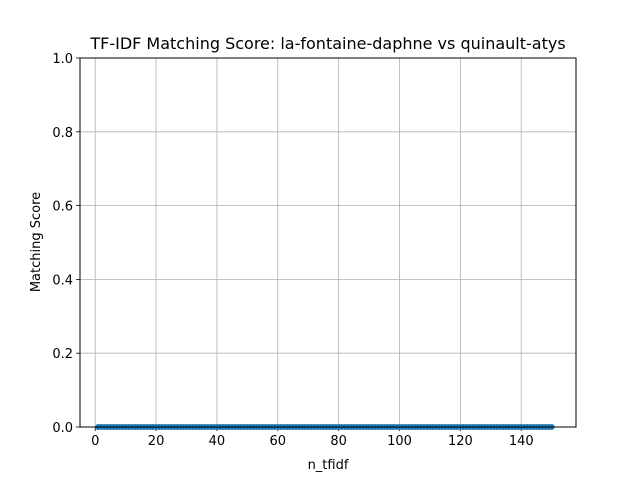 The height and width of the screenshot is (480, 640). Describe the element at coordinates (278, 441) in the screenshot. I see `x-tick-label: 60` at that location.